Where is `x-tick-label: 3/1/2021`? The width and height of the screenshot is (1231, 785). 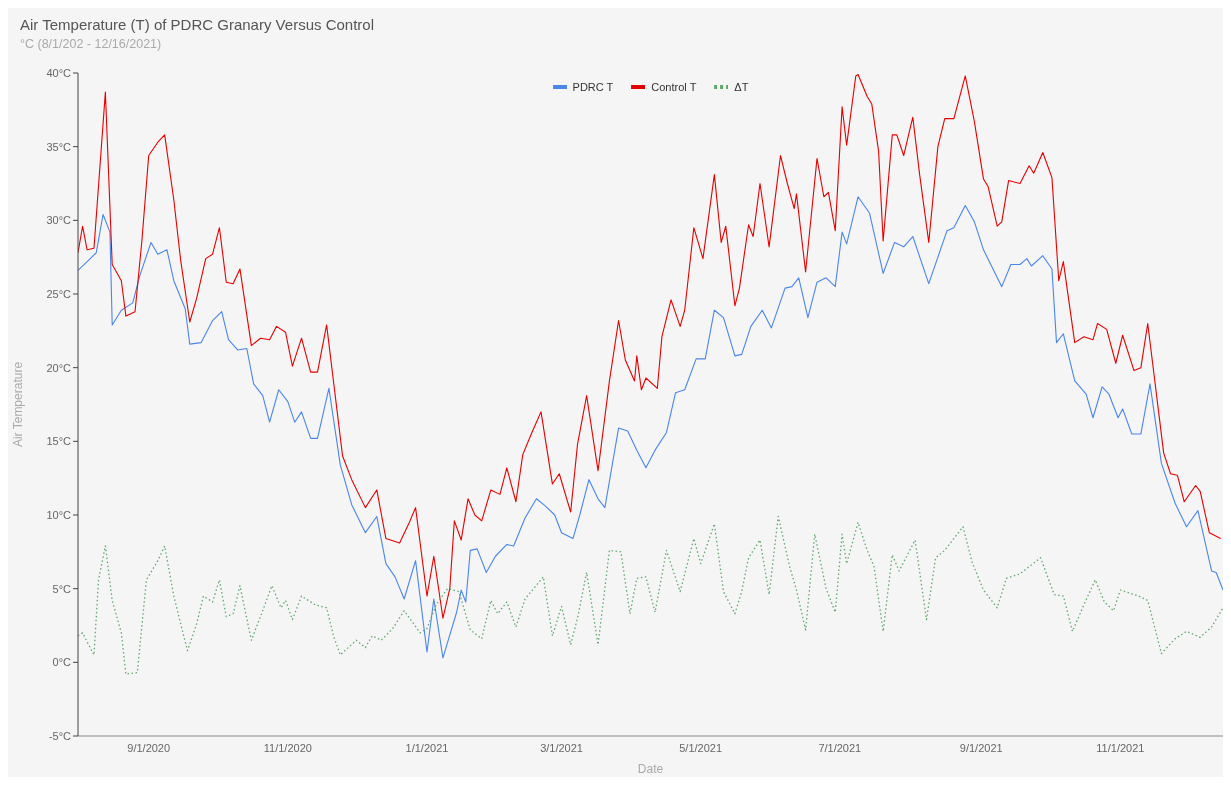 x-tick-label: 3/1/2021 is located at coordinates (561, 747).